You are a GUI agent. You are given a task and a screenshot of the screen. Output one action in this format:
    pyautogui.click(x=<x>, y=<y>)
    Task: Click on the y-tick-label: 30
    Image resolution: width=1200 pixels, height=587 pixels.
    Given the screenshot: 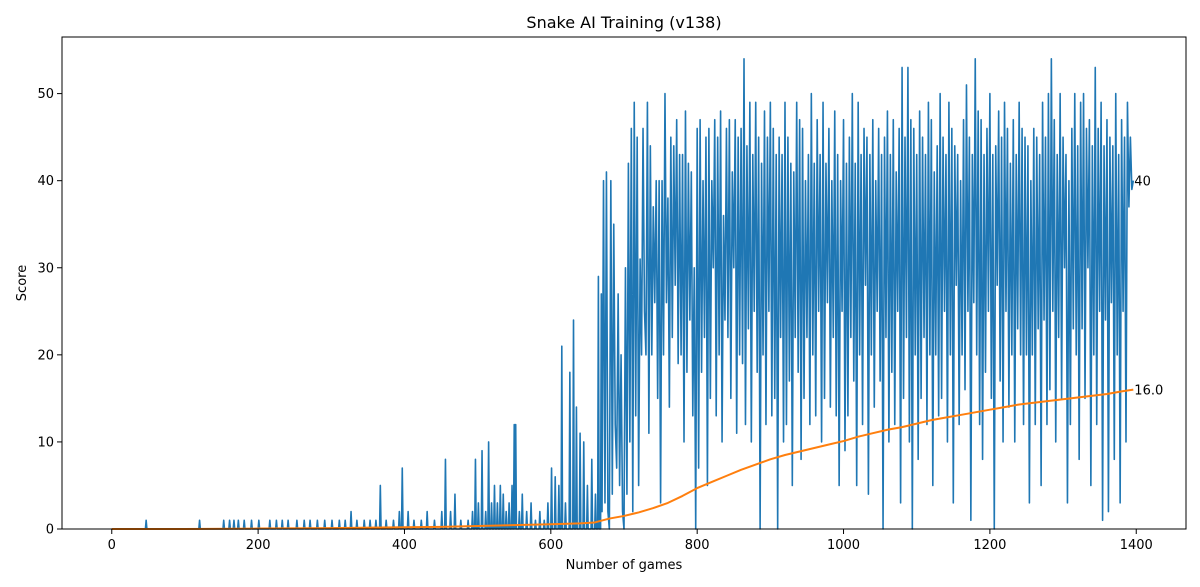 What is the action you would take?
    pyautogui.click(x=45, y=268)
    